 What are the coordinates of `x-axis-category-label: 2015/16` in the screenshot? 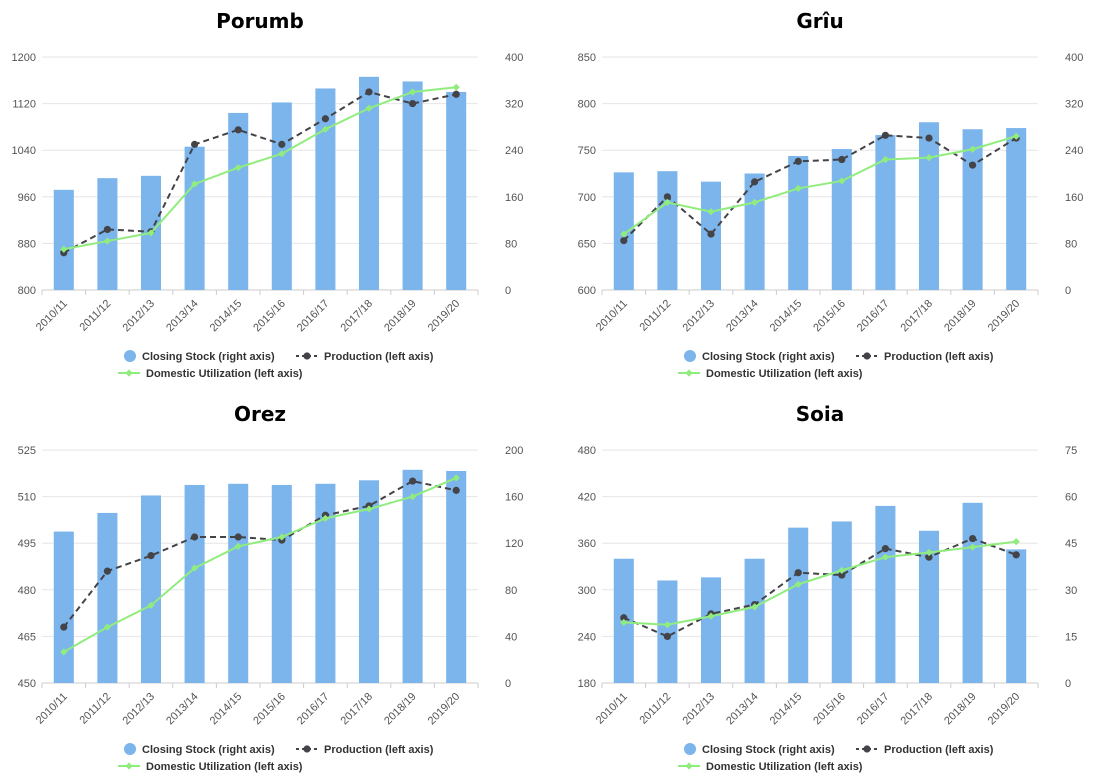 It's located at (829, 709).